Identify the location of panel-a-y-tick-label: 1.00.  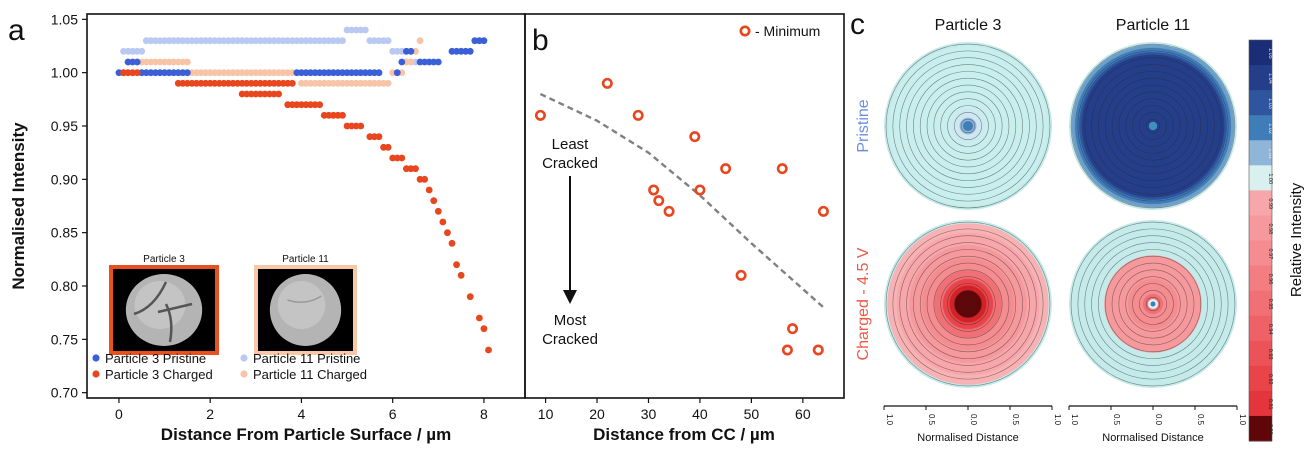
(64, 73).